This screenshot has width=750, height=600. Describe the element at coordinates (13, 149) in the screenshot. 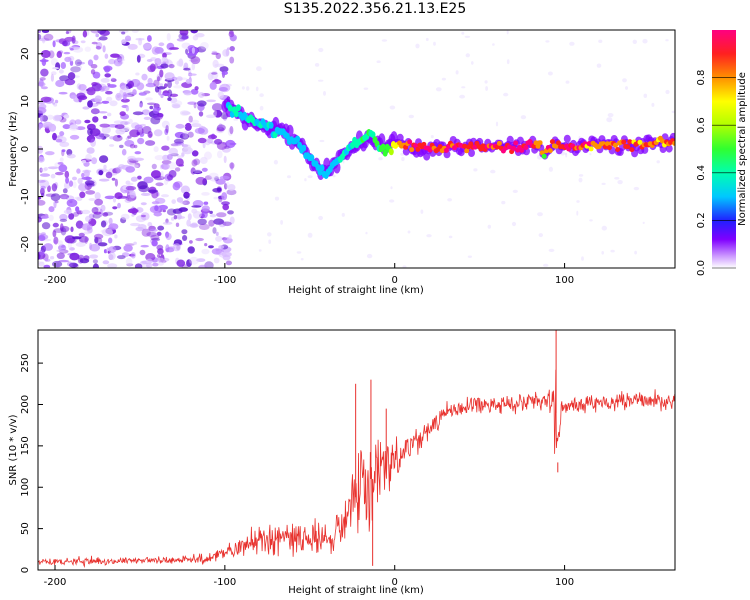

I see `spectrogram-y-axis-label: Frequency (Hz)` at that location.